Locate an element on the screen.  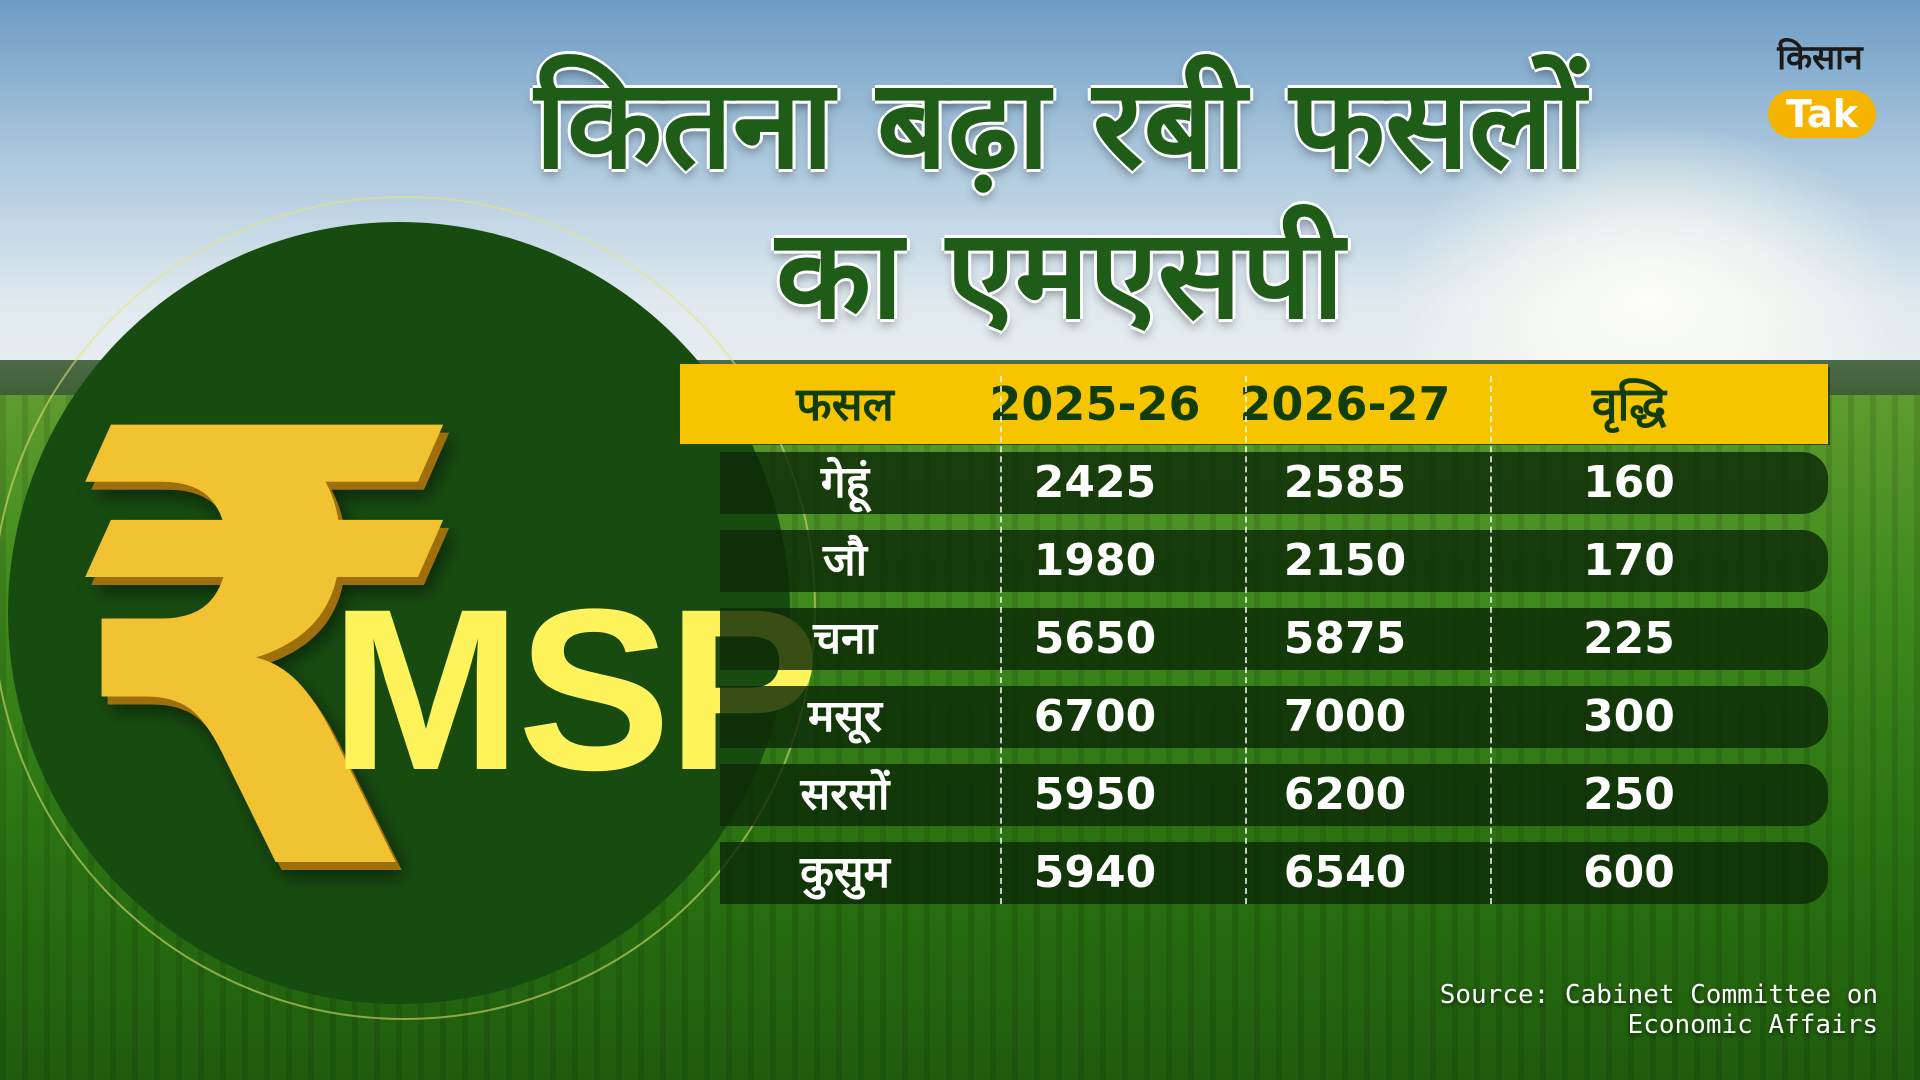
crop-name: सरसों is located at coordinates (845, 794).